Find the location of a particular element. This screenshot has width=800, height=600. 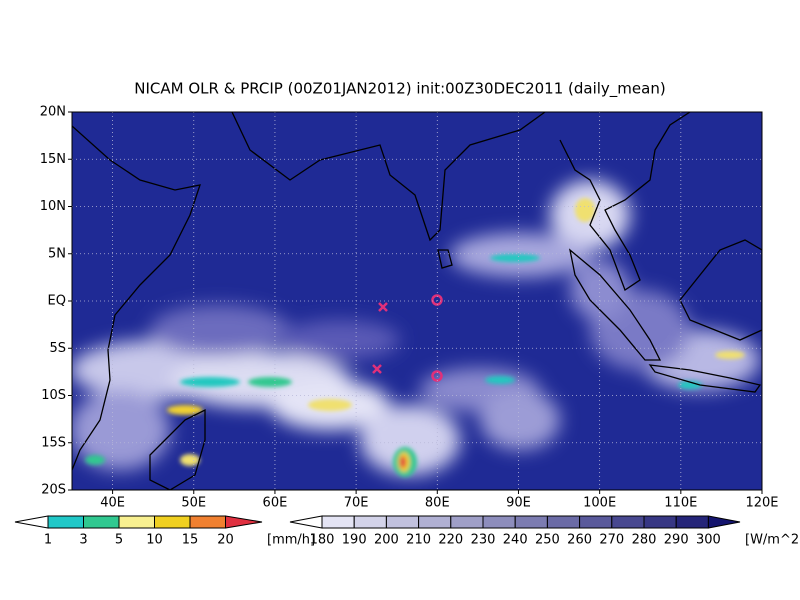

colorbar-label: 240 is located at coordinates (515, 540).